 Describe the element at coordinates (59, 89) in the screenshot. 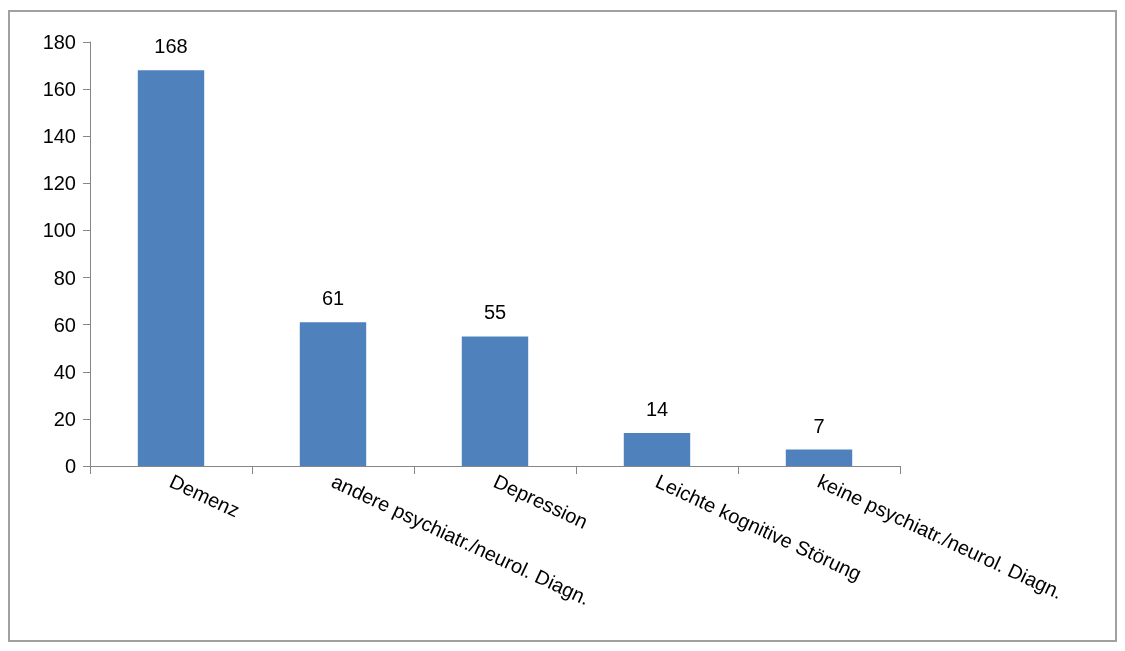

I see `y-tick-label: 160` at that location.